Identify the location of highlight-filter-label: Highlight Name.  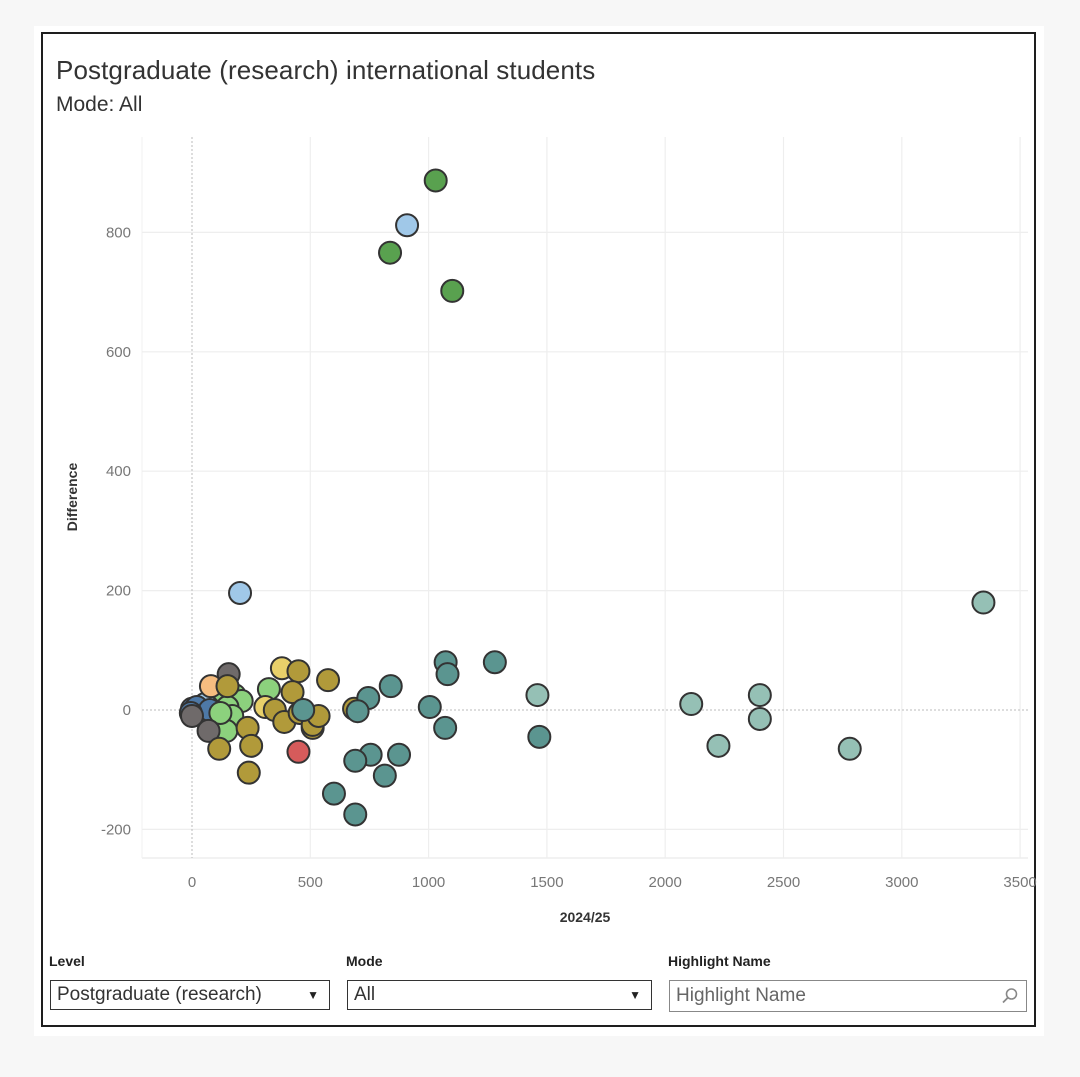
(719, 961).